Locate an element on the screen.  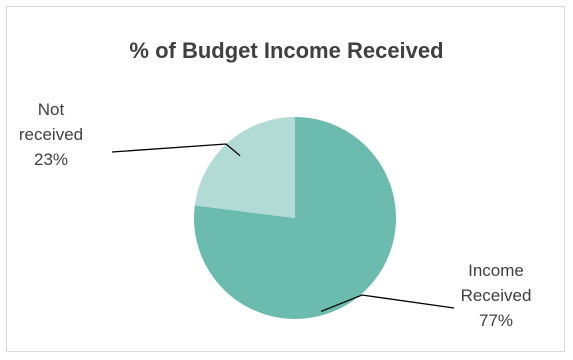
leader-line-income-received is located at coordinates (387, 303).